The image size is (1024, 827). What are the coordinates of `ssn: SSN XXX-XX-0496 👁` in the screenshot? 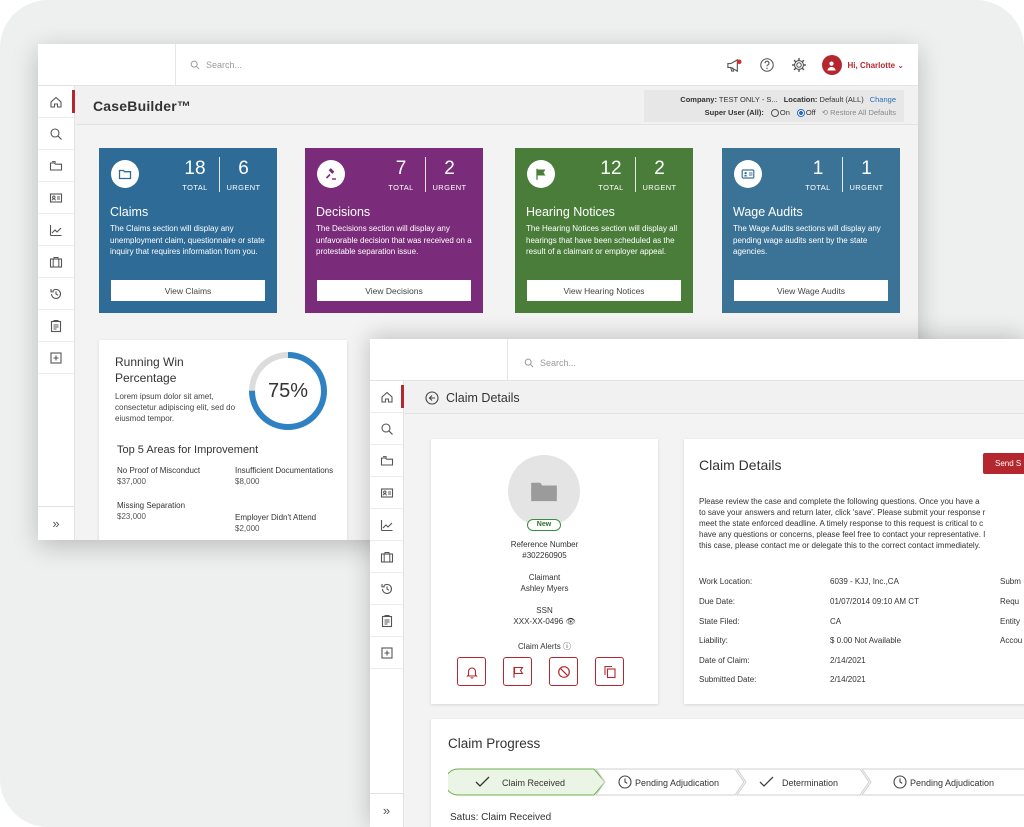 It's located at (544, 616).